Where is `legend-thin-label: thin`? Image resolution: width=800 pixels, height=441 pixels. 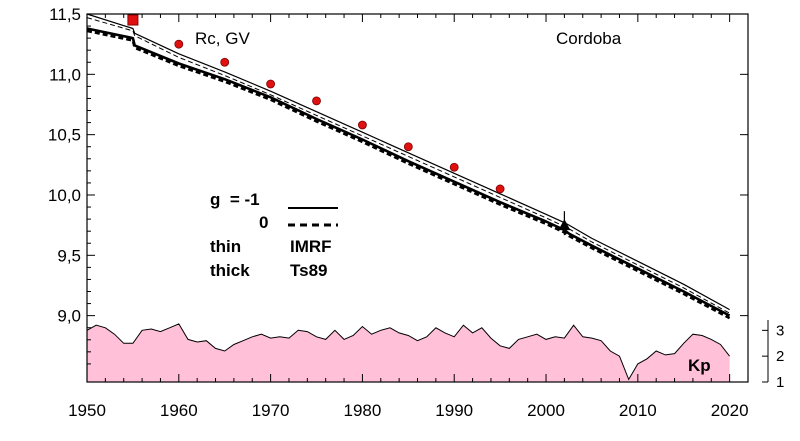
legend-thin-label: thin is located at coordinates (225, 246).